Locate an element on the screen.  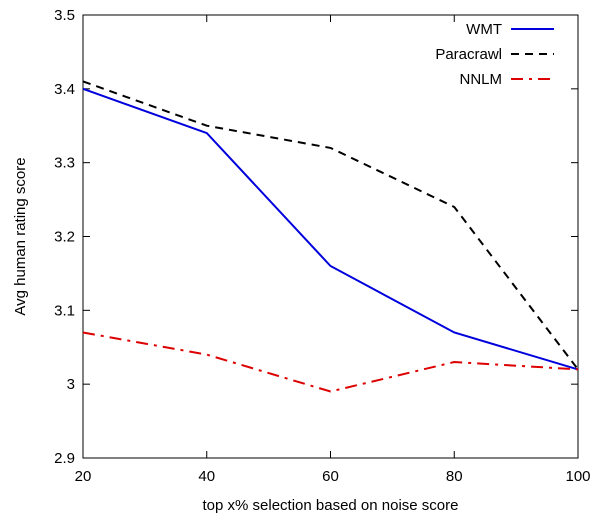
x-tick-label: 40 is located at coordinates (206, 476).